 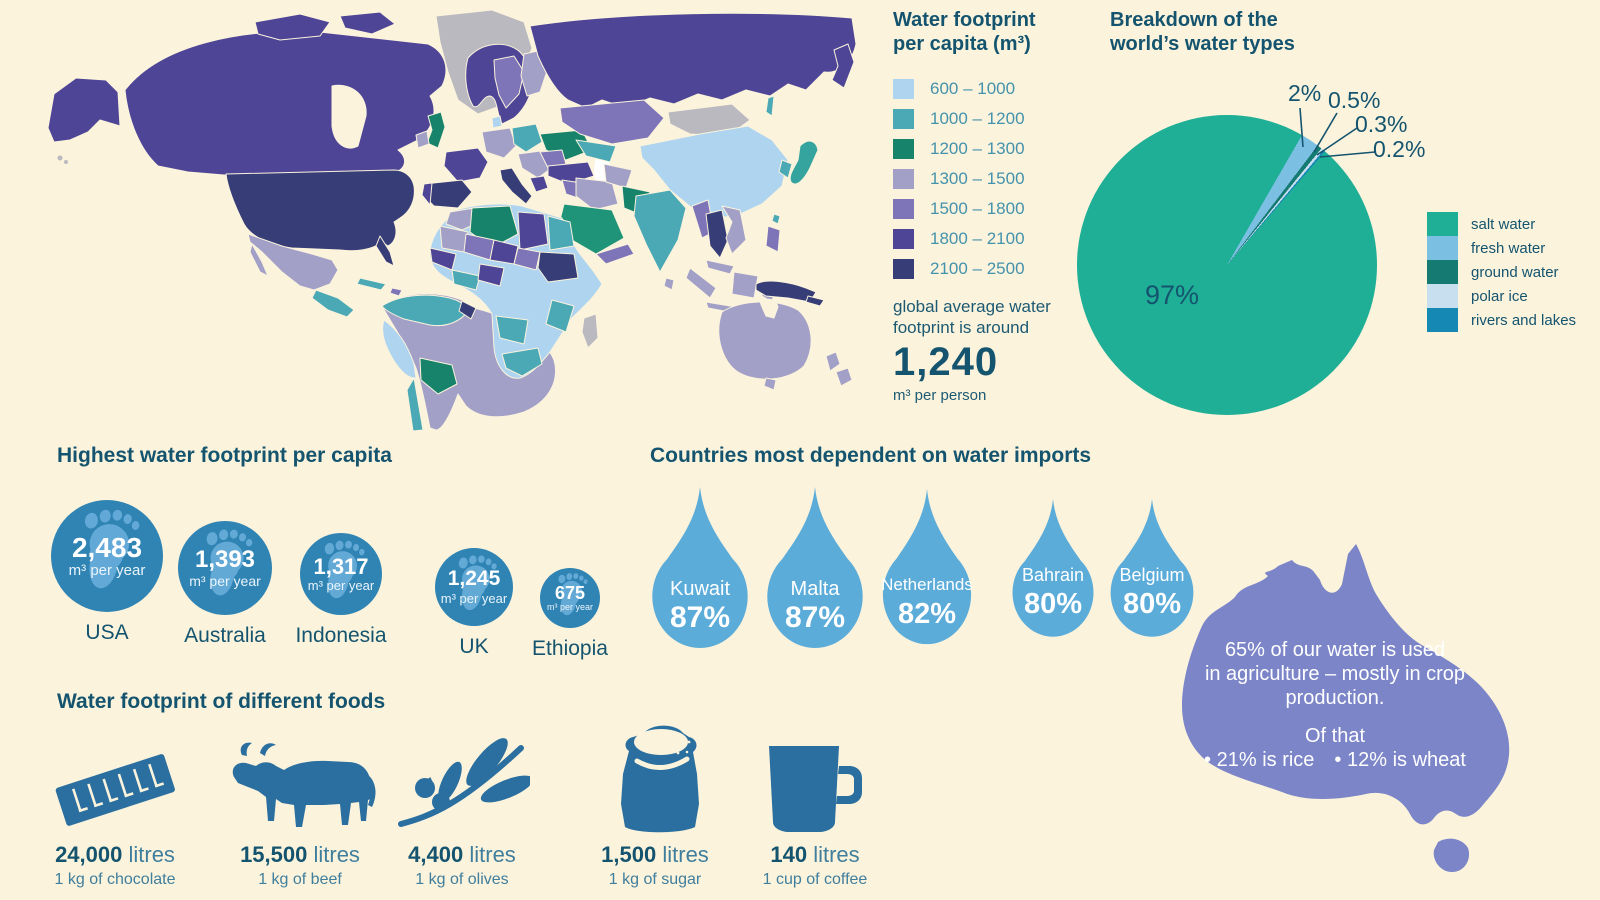 What do you see at coordinates (993, 209) in the screenshot?
I see `legend-bin: 1500 – 1800` at bounding box center [993, 209].